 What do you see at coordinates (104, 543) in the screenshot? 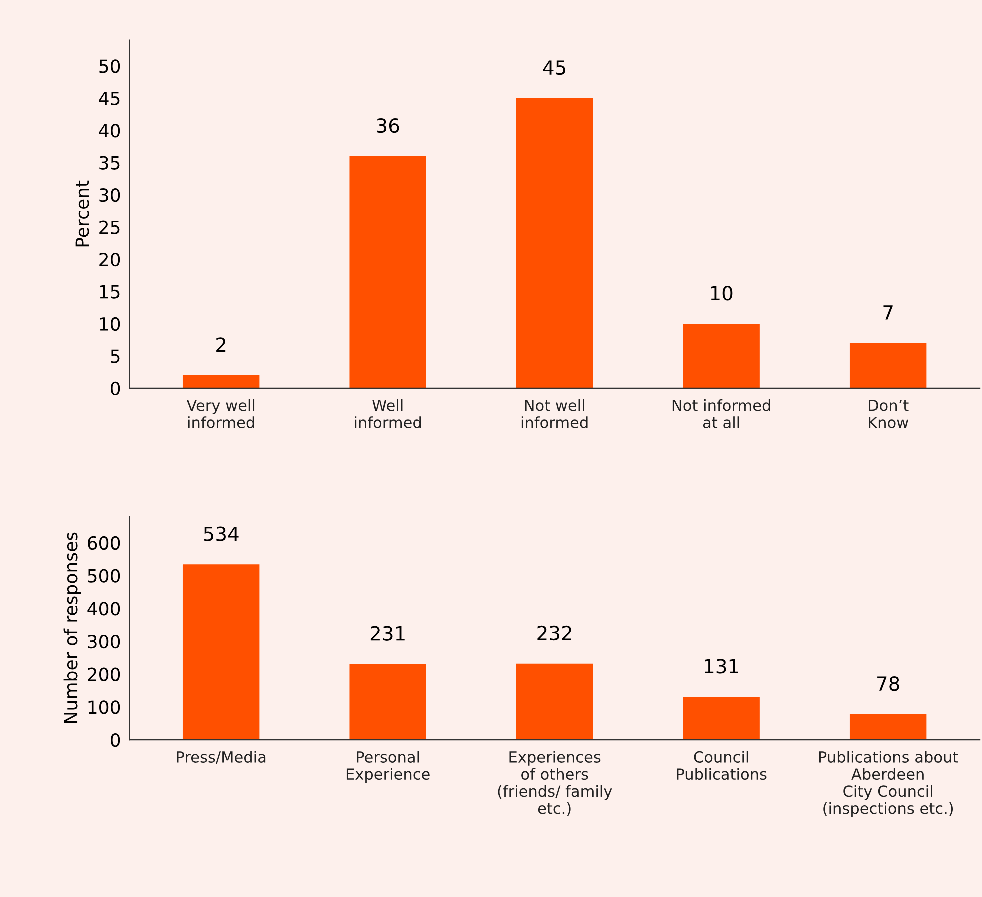
I see `y-tick-label: 600` at bounding box center [104, 543].